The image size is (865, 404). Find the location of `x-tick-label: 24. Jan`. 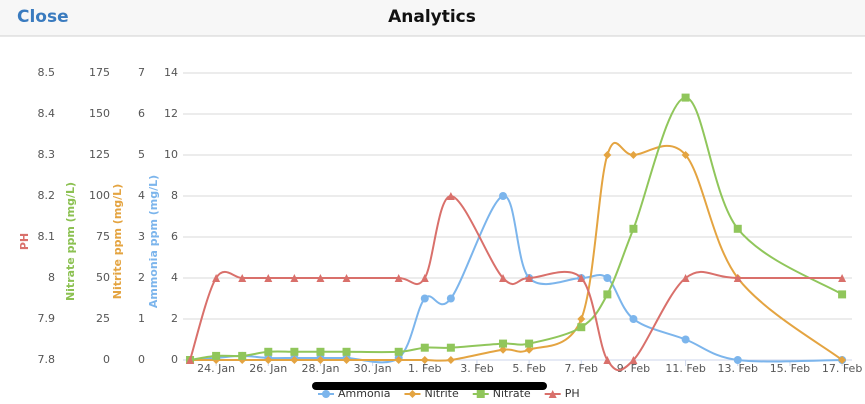

x-tick-label: 24. Jan is located at coordinates (216, 368).